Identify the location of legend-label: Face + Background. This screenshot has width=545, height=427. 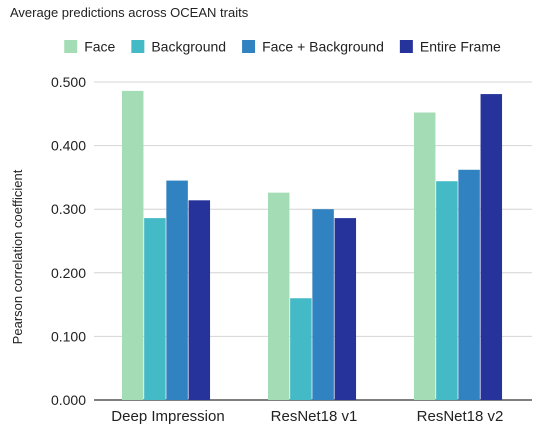
(323, 47).